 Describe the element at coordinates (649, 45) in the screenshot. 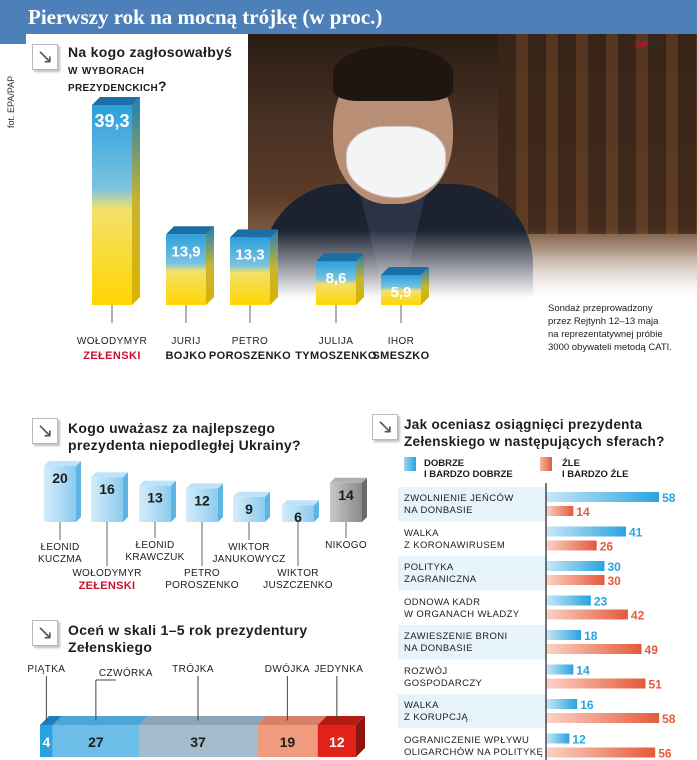

I see `pap-logo: ©P NS` at that location.